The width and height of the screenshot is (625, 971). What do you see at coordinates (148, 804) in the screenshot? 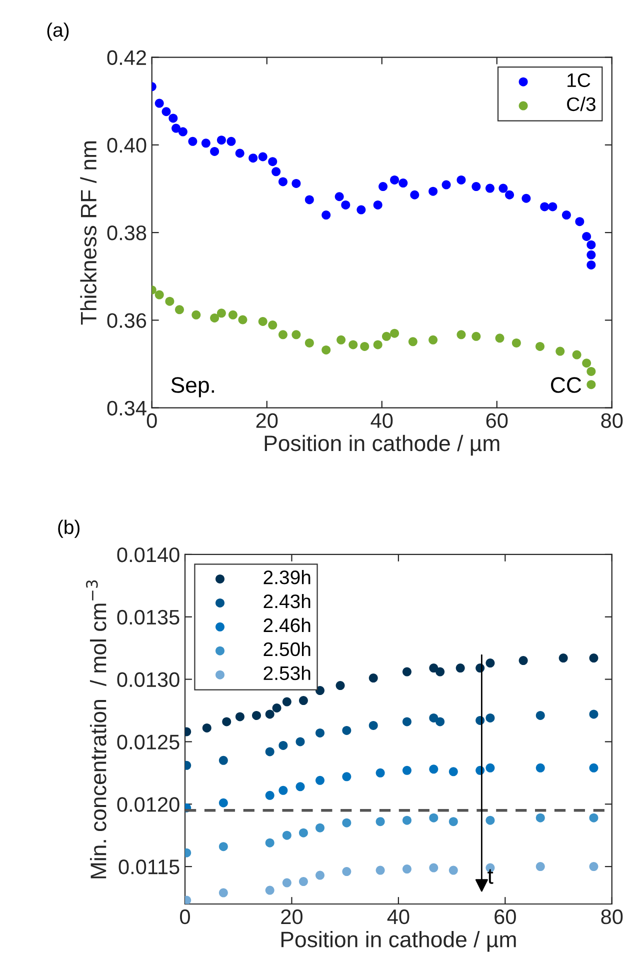
I see `y-tick-label: 0.0120` at bounding box center [148, 804].